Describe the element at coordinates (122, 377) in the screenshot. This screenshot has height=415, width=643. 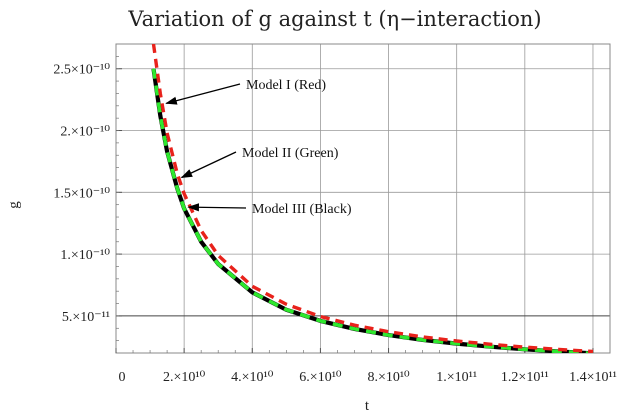
I see `x-tick-label: 0` at that location.